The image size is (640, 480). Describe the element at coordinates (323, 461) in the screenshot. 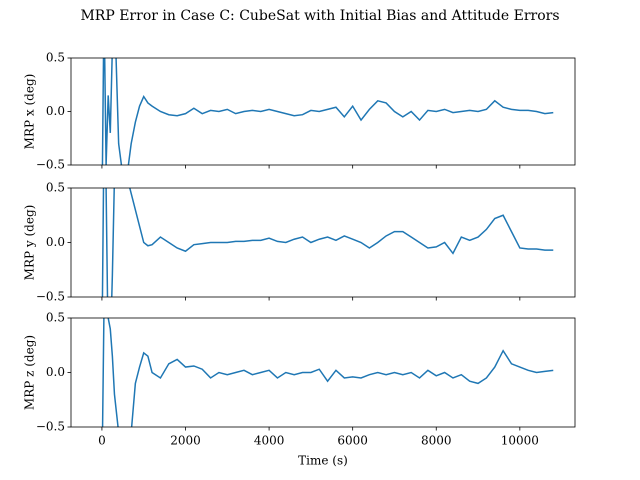

I see `x-axis-label: Time (s)` at that location.